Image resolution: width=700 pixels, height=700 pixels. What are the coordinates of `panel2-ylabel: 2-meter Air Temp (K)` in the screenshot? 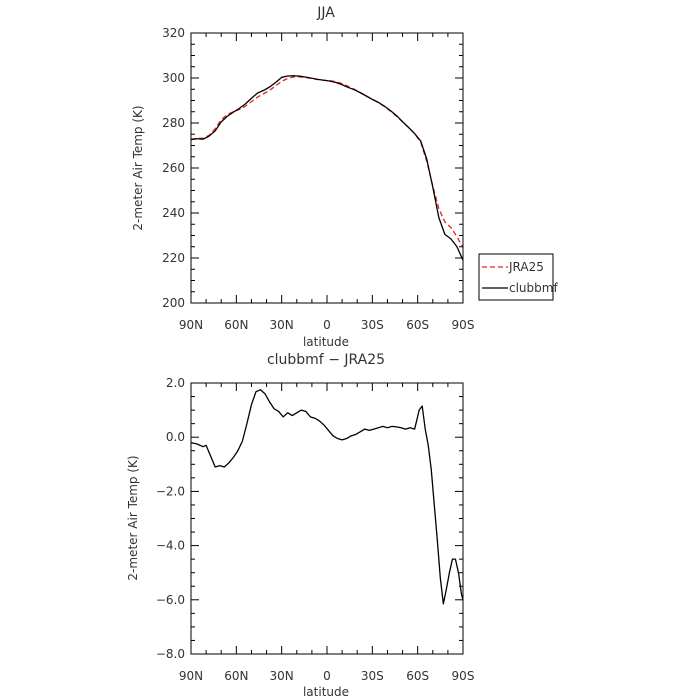 It's located at (133, 517).